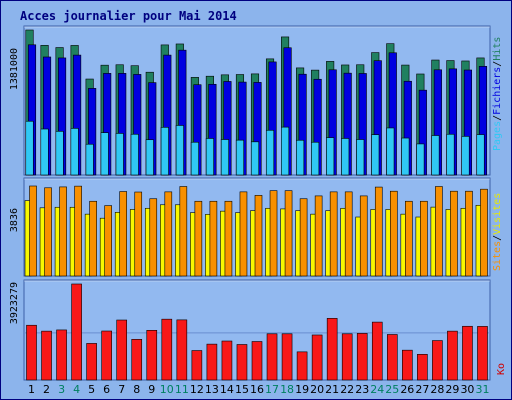 The height and width of the screenshot is (400, 512). I want to click on y-max-label-1: 1381000, so click(14, 69).